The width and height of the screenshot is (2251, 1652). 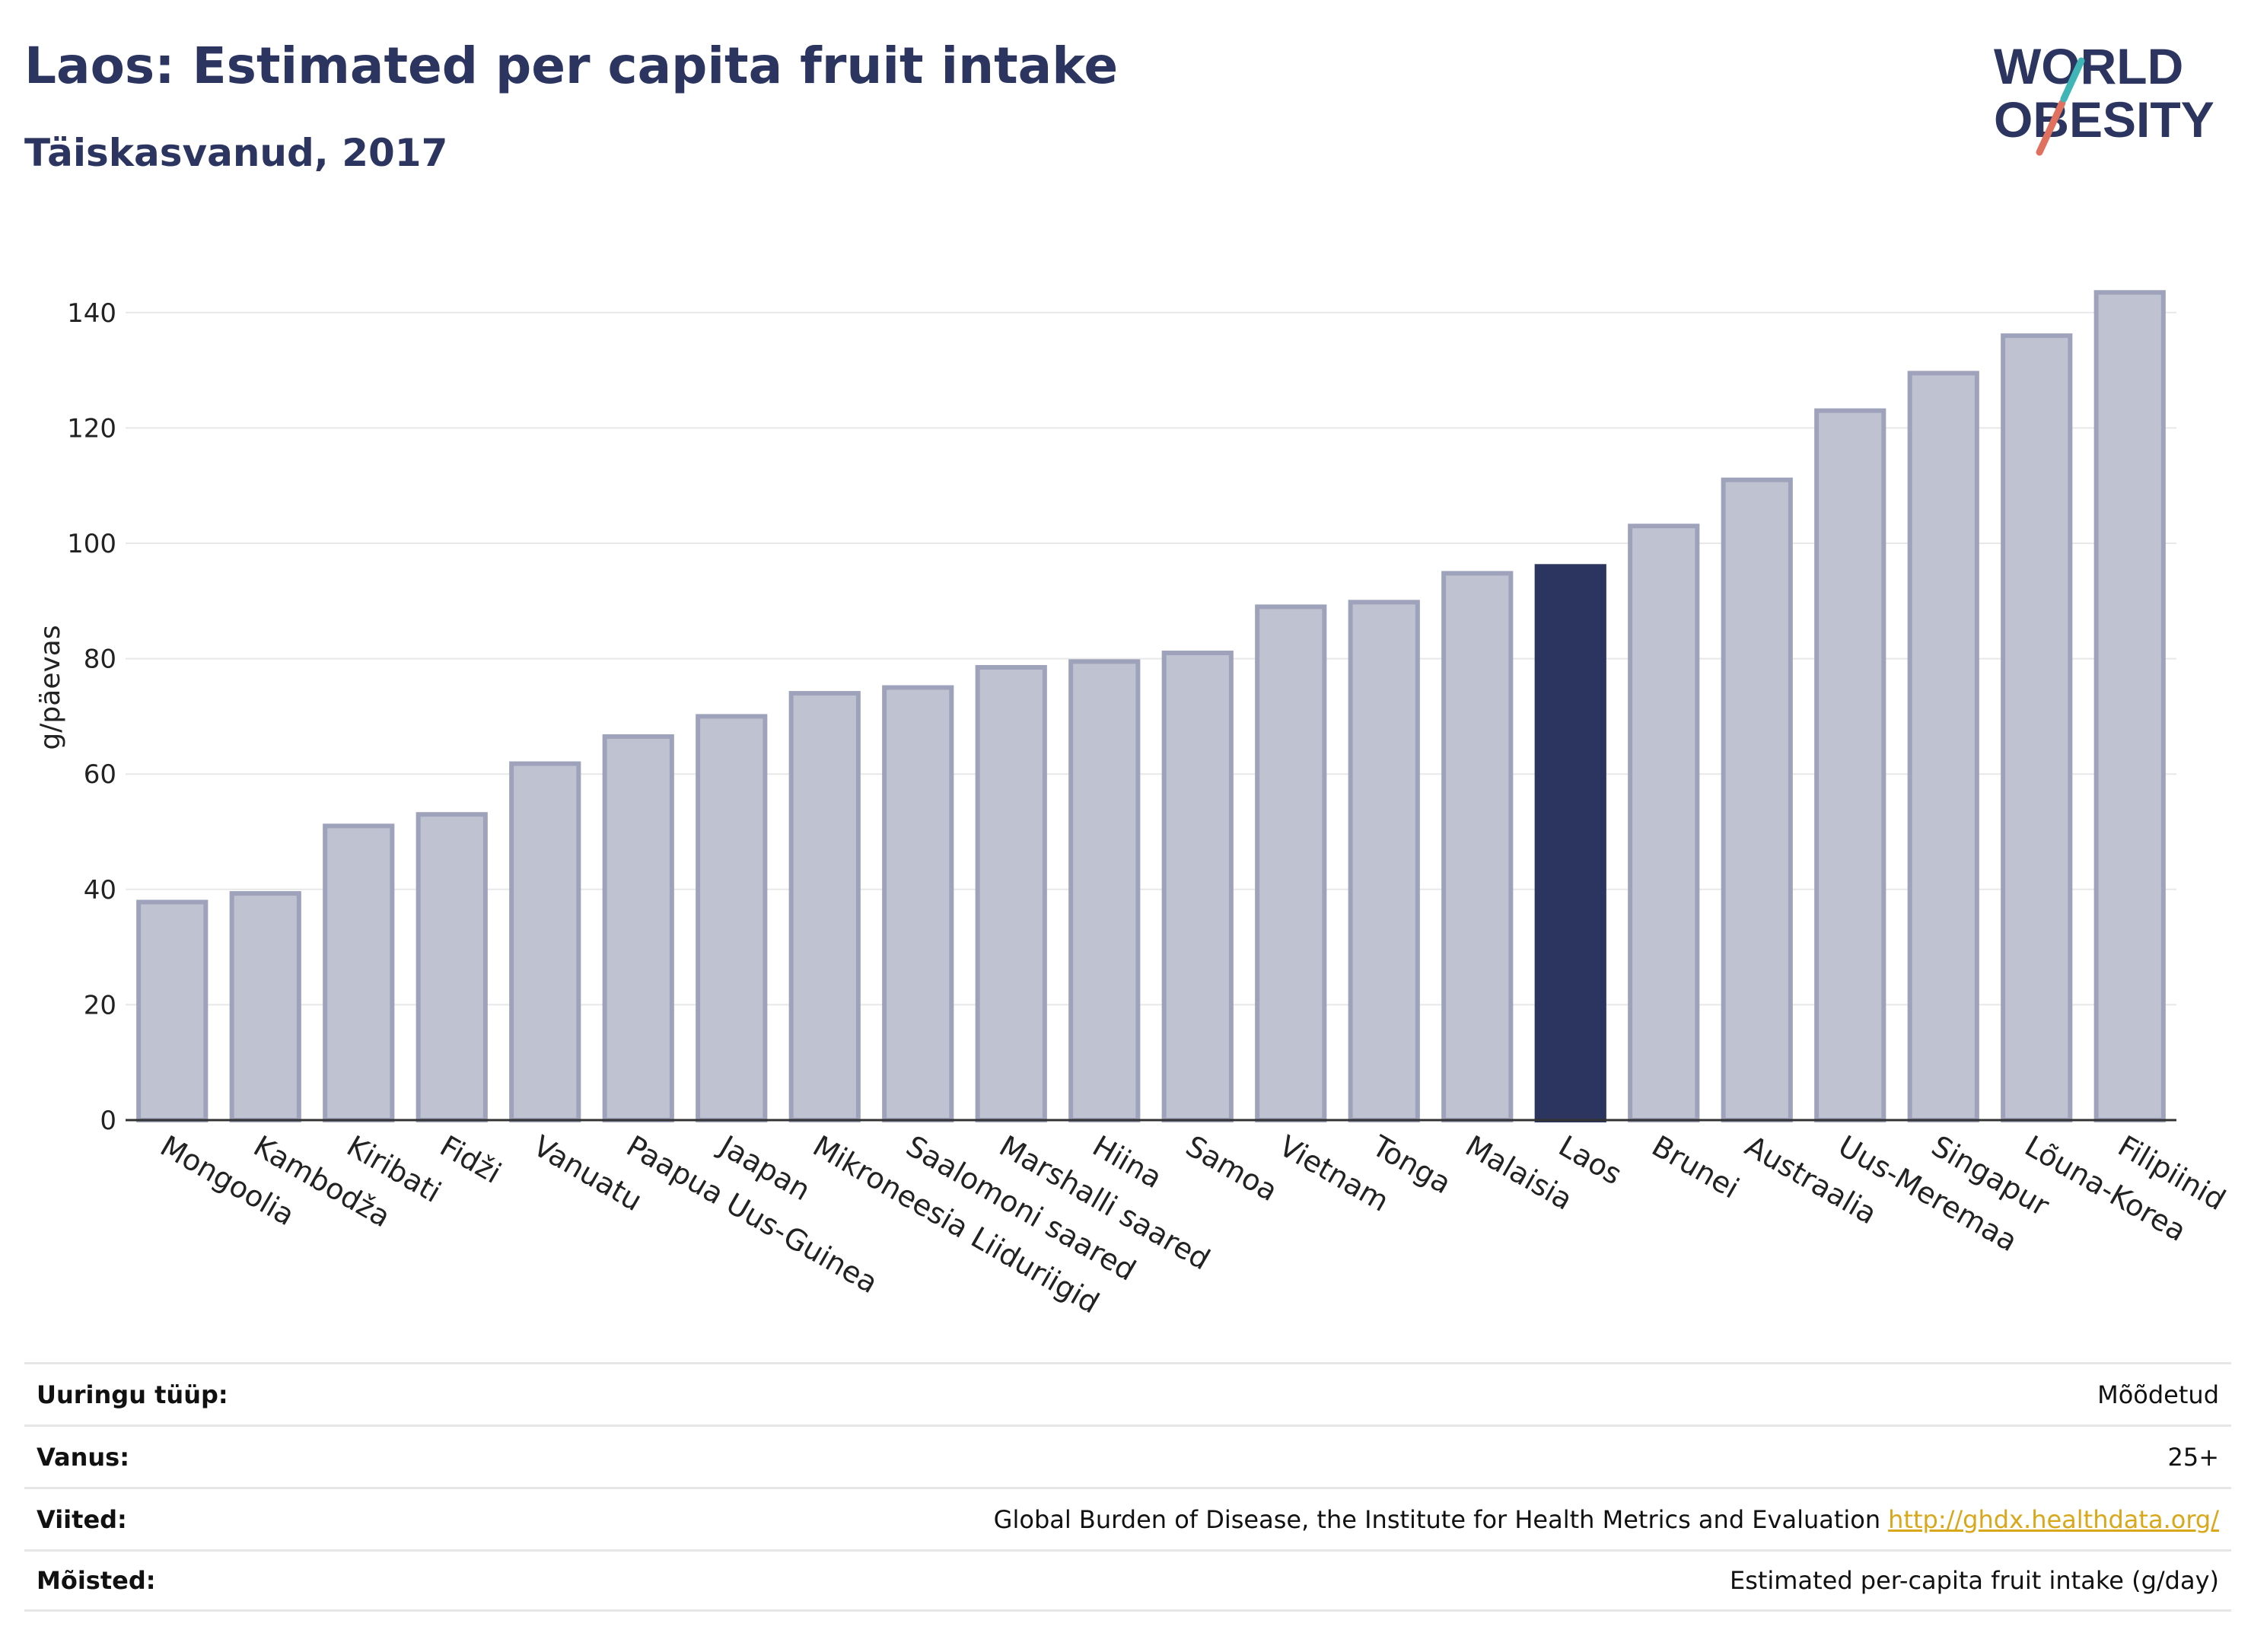 What do you see at coordinates (1127, 1455) in the screenshot?
I see `meta-row-age: Vanus: 25+` at bounding box center [1127, 1455].